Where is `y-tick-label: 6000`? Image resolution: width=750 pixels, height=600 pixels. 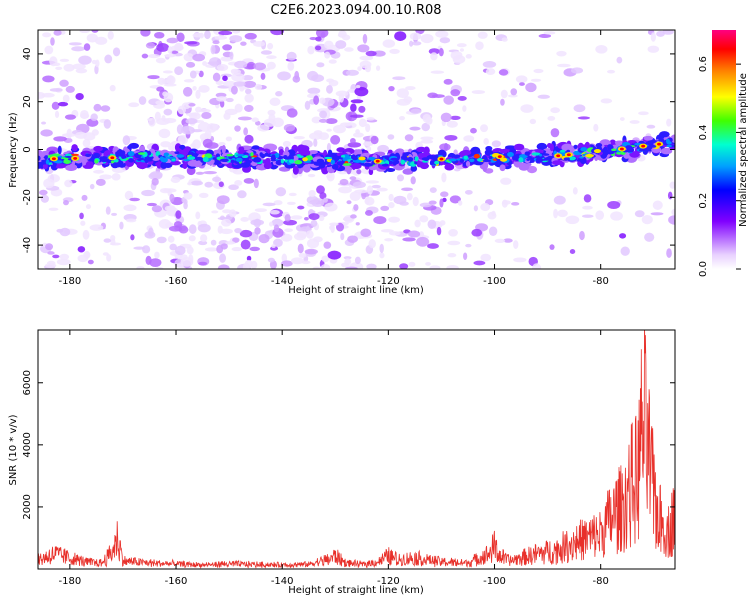 y-tick-label: 6000 is located at coordinates (27, 382).